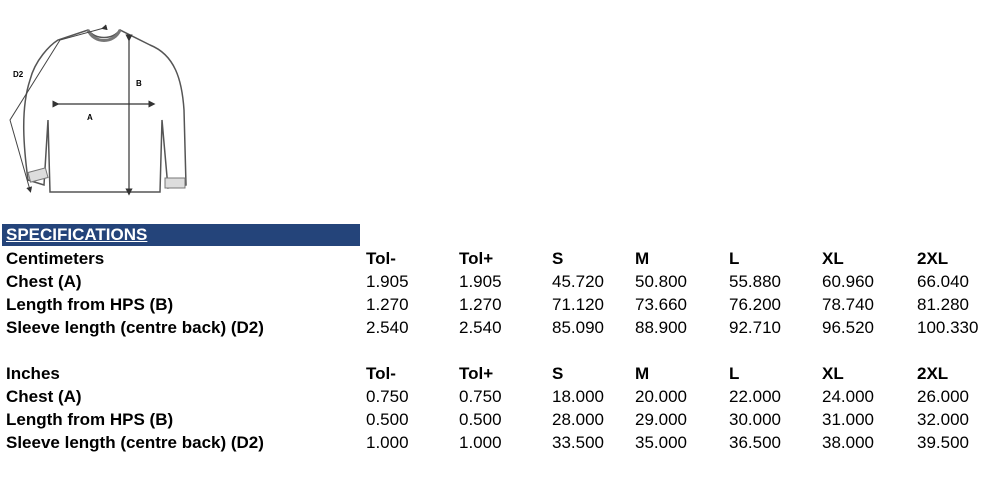 The width and height of the screenshot is (1000, 481). Describe the element at coordinates (661, 327) in the screenshot. I see `table-cell: 88.900` at that location.